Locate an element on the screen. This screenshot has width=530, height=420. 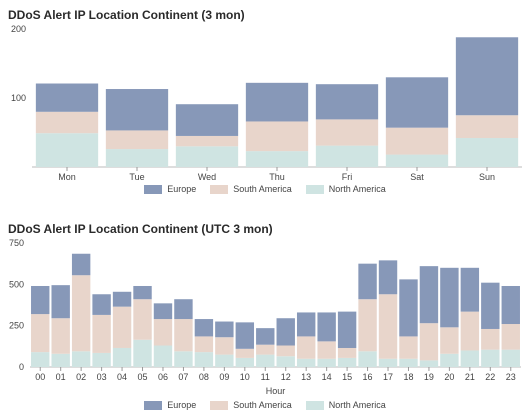
legend-swatch-europe is located at coordinates (153, 405).